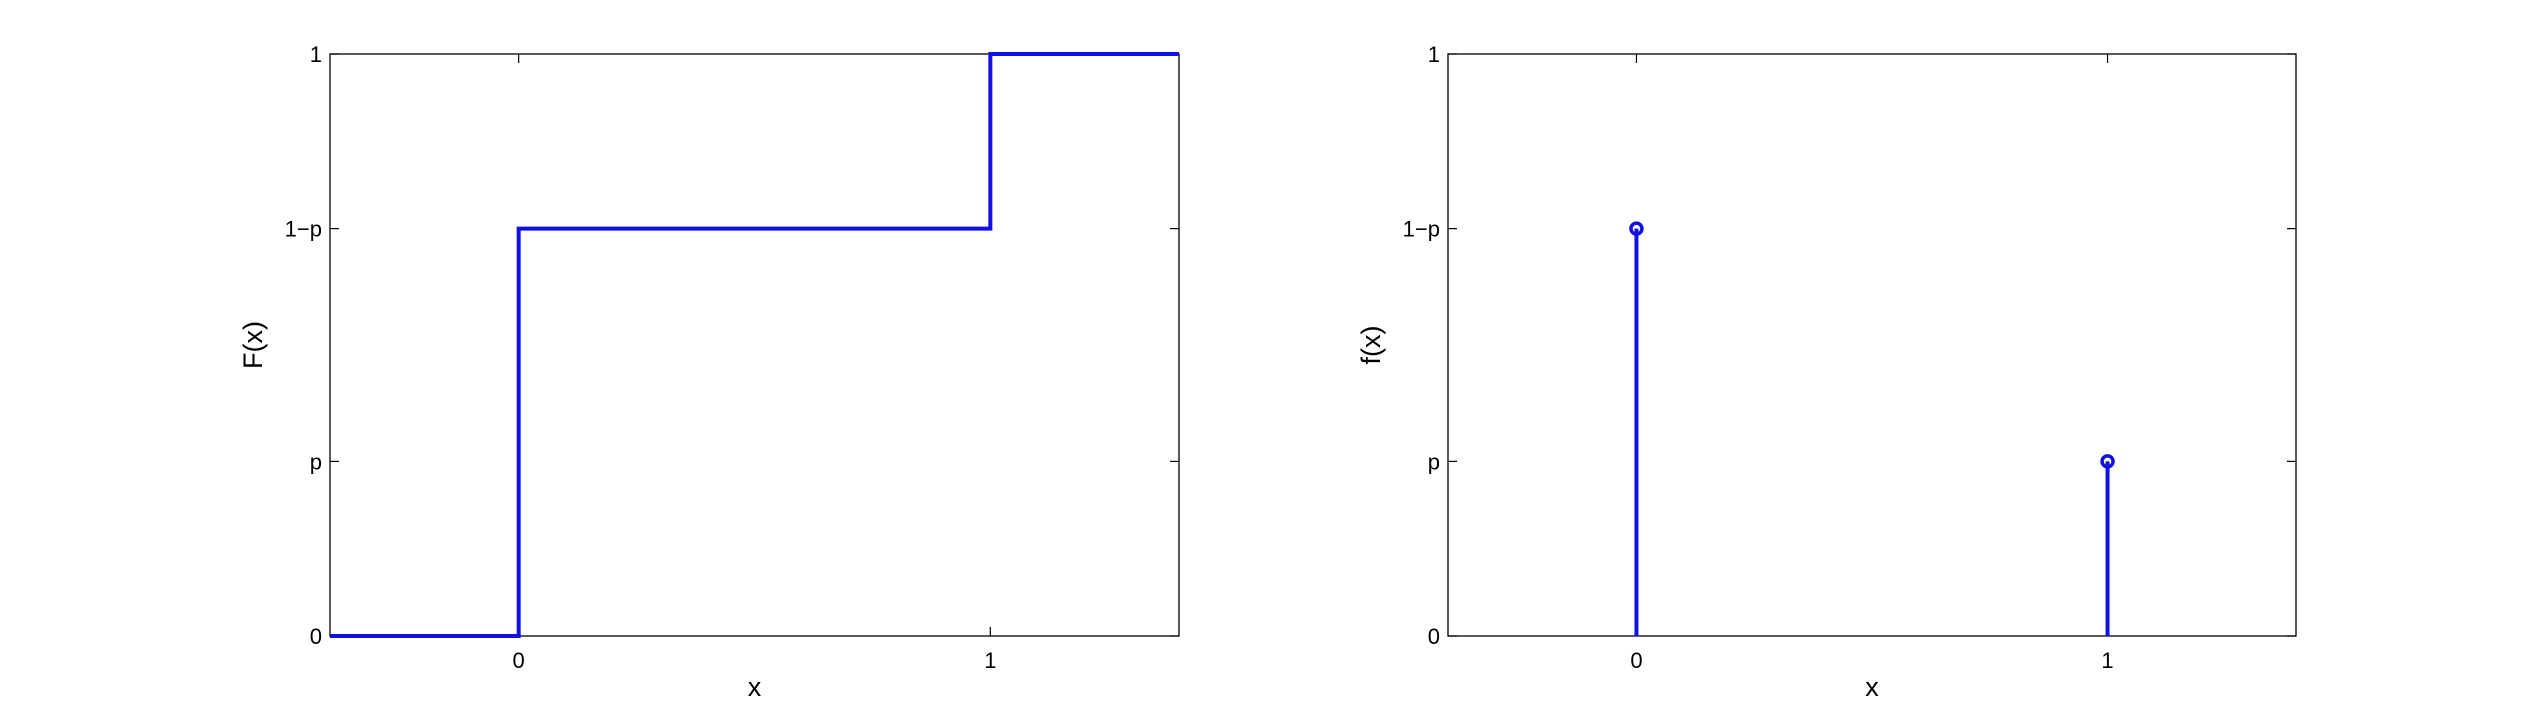 This screenshot has height=714, width=2535. I want to click on cdf-x-axis-label: x, so click(755, 687).